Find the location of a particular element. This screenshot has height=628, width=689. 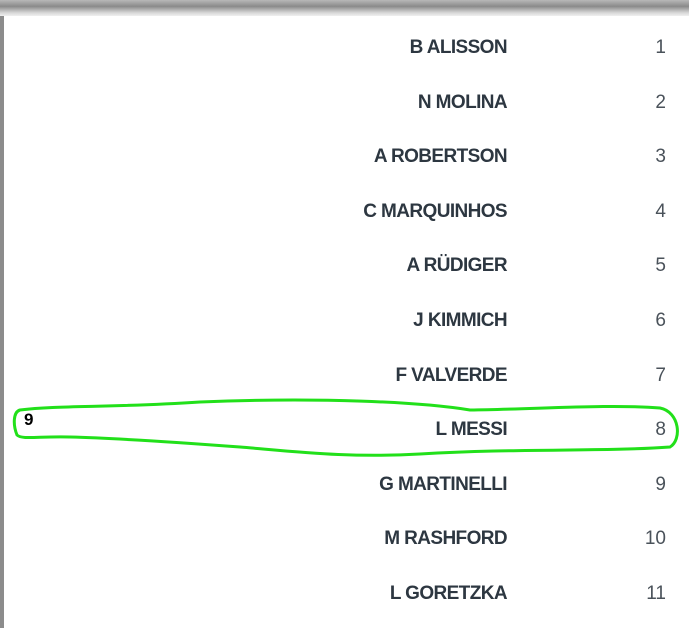

player-name: L MESSI is located at coordinates (471, 430).